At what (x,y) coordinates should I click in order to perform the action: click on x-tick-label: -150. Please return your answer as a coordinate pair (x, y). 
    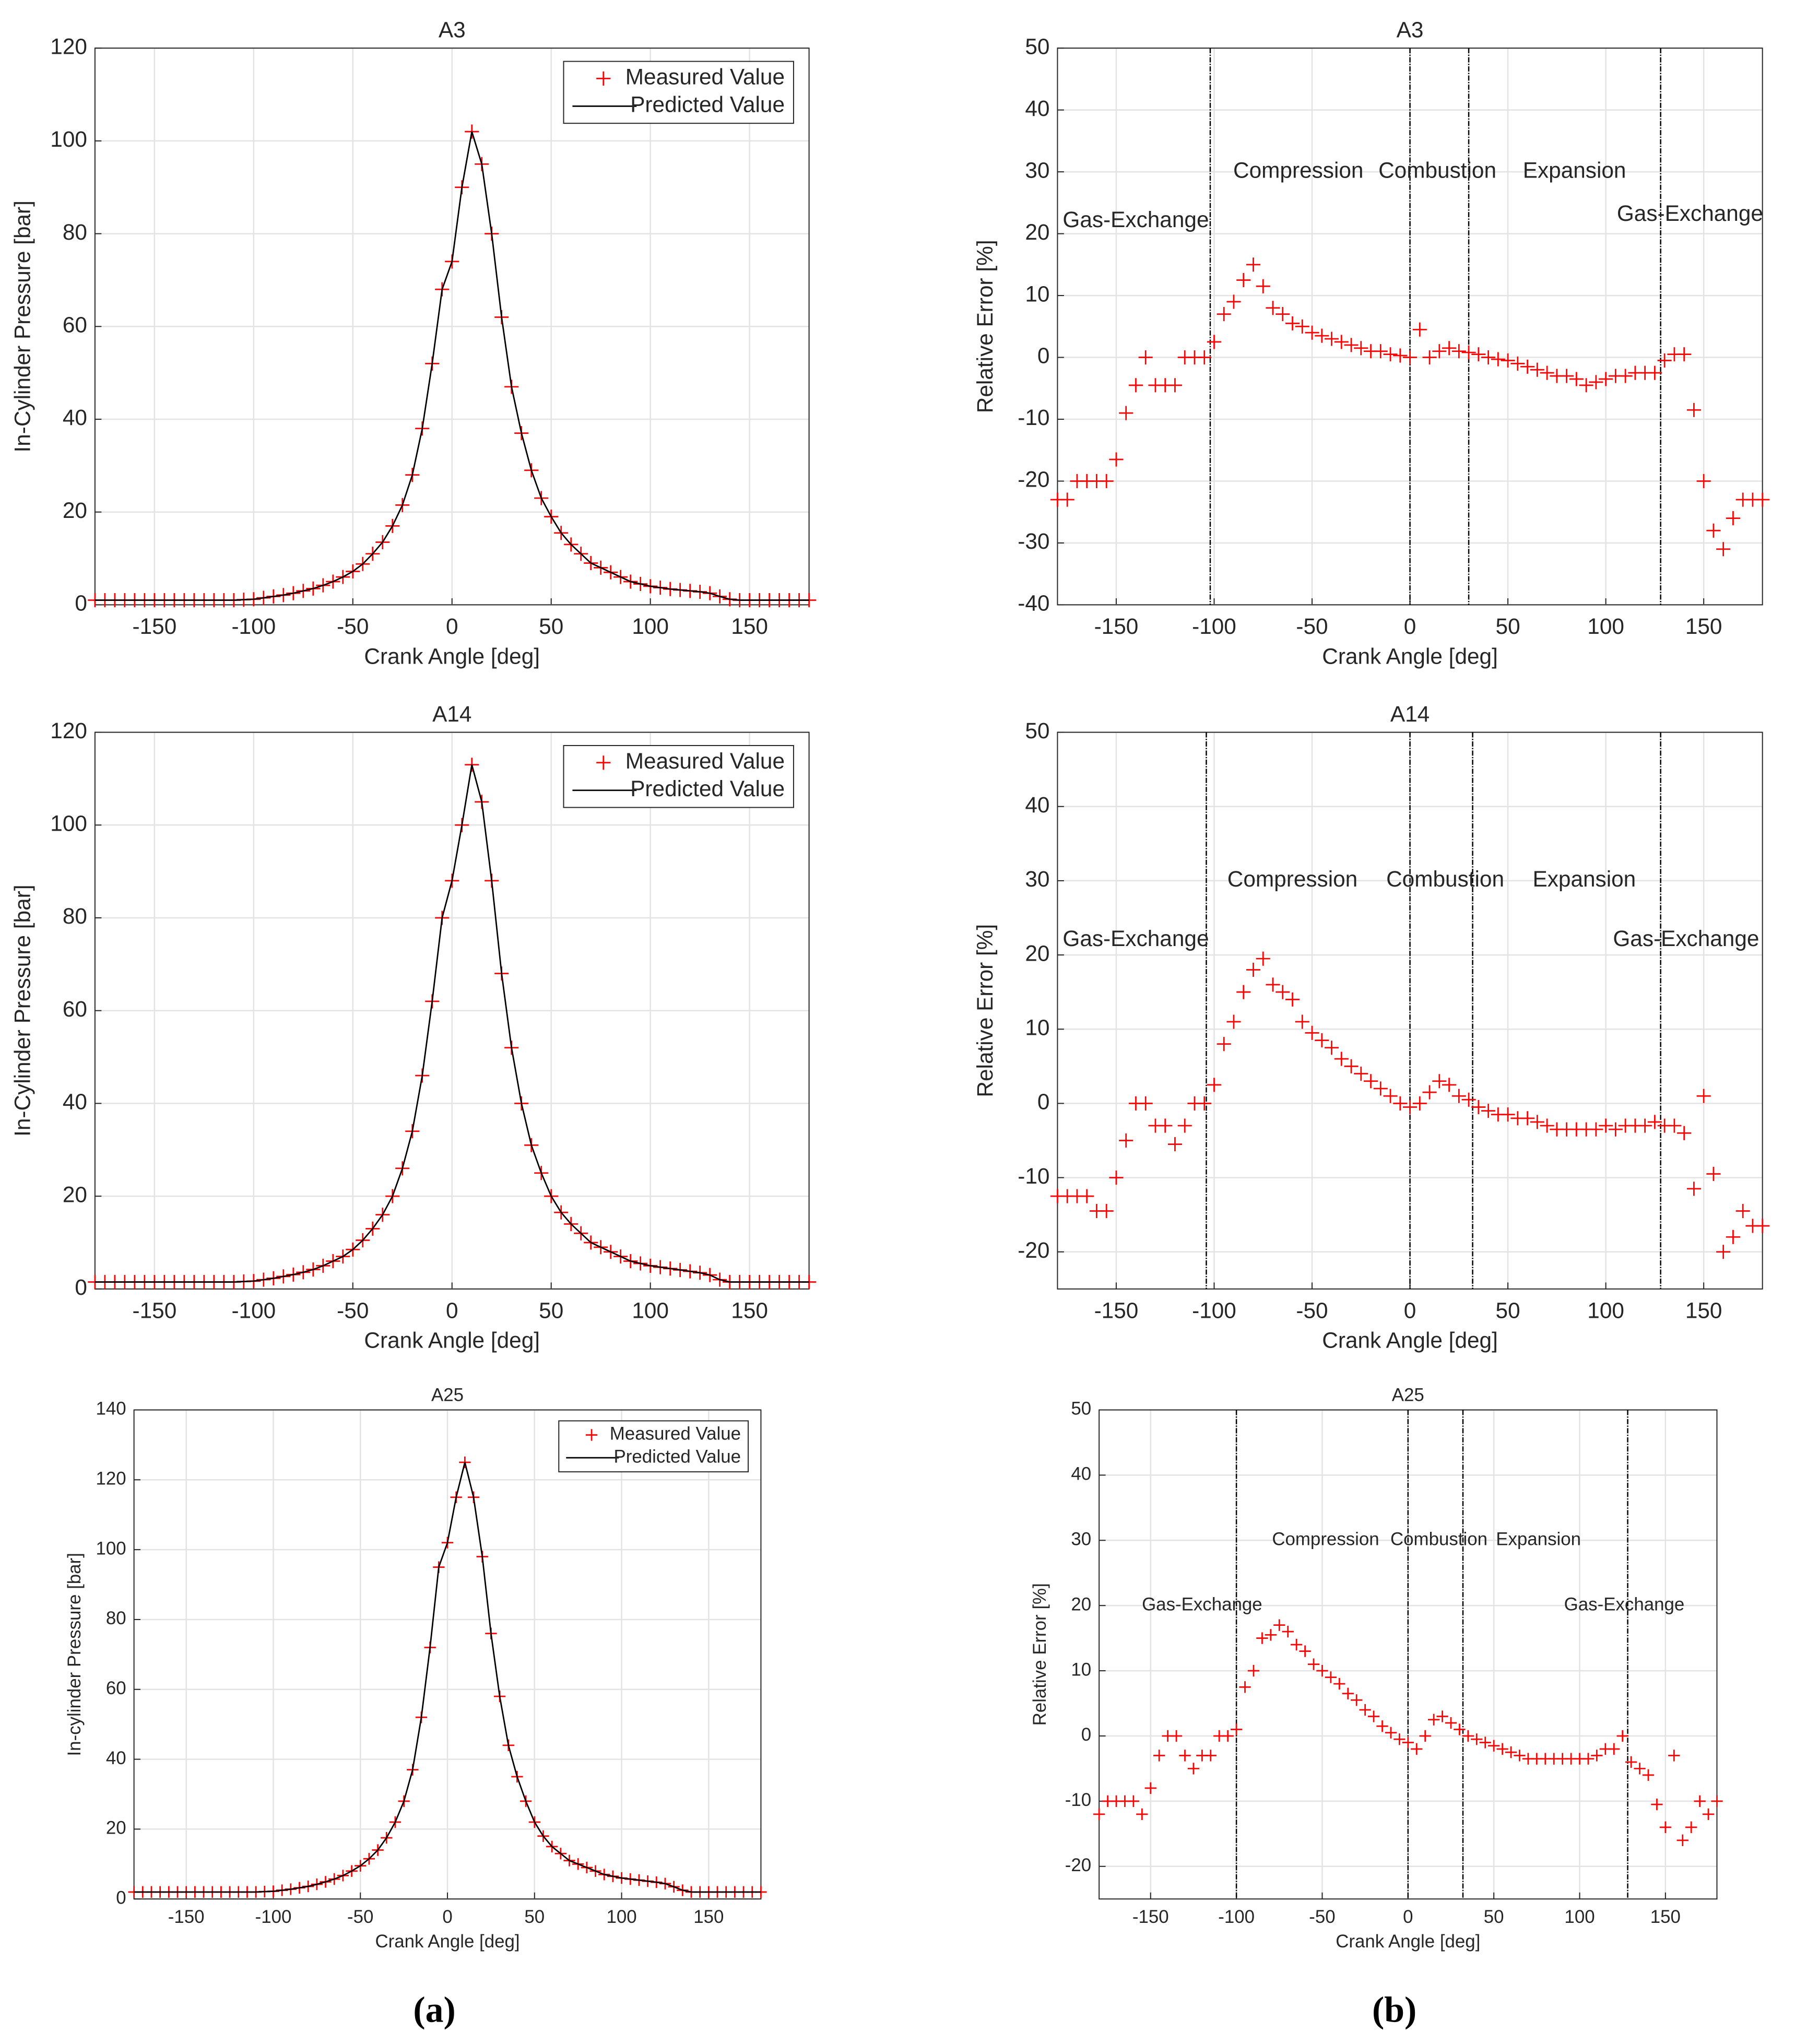
    Looking at the image, I should click on (1150, 1917).